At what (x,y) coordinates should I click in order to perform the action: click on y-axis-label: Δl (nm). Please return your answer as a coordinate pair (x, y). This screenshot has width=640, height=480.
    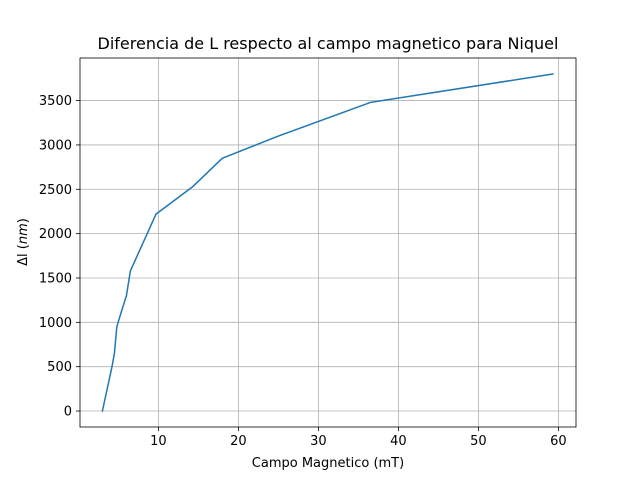
    Looking at the image, I should click on (23, 242).